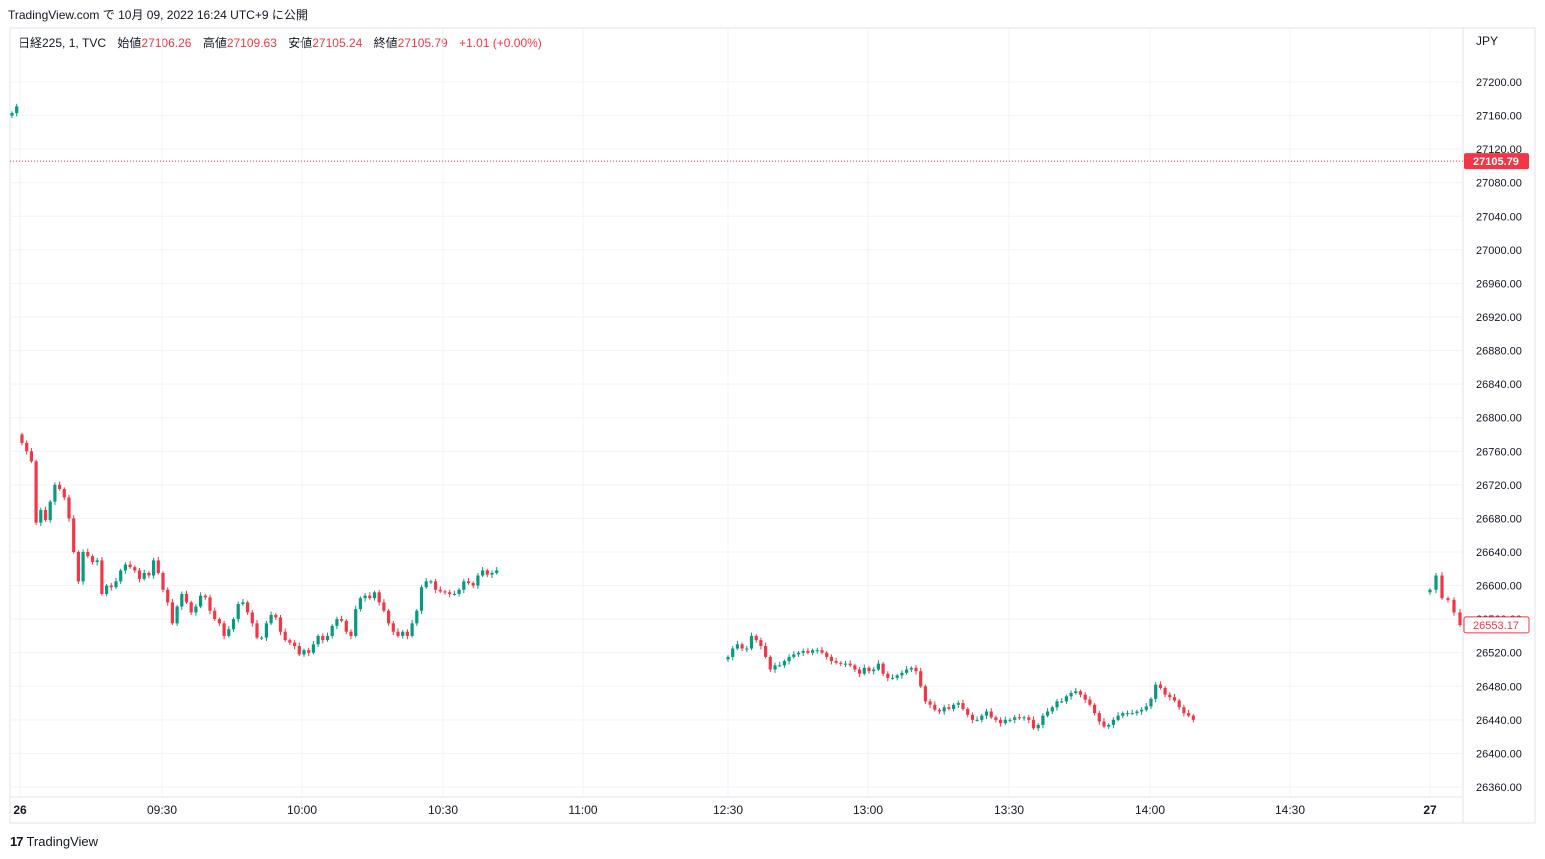 The width and height of the screenshot is (1545, 859). I want to click on open-label: 始値, so click(129, 43).